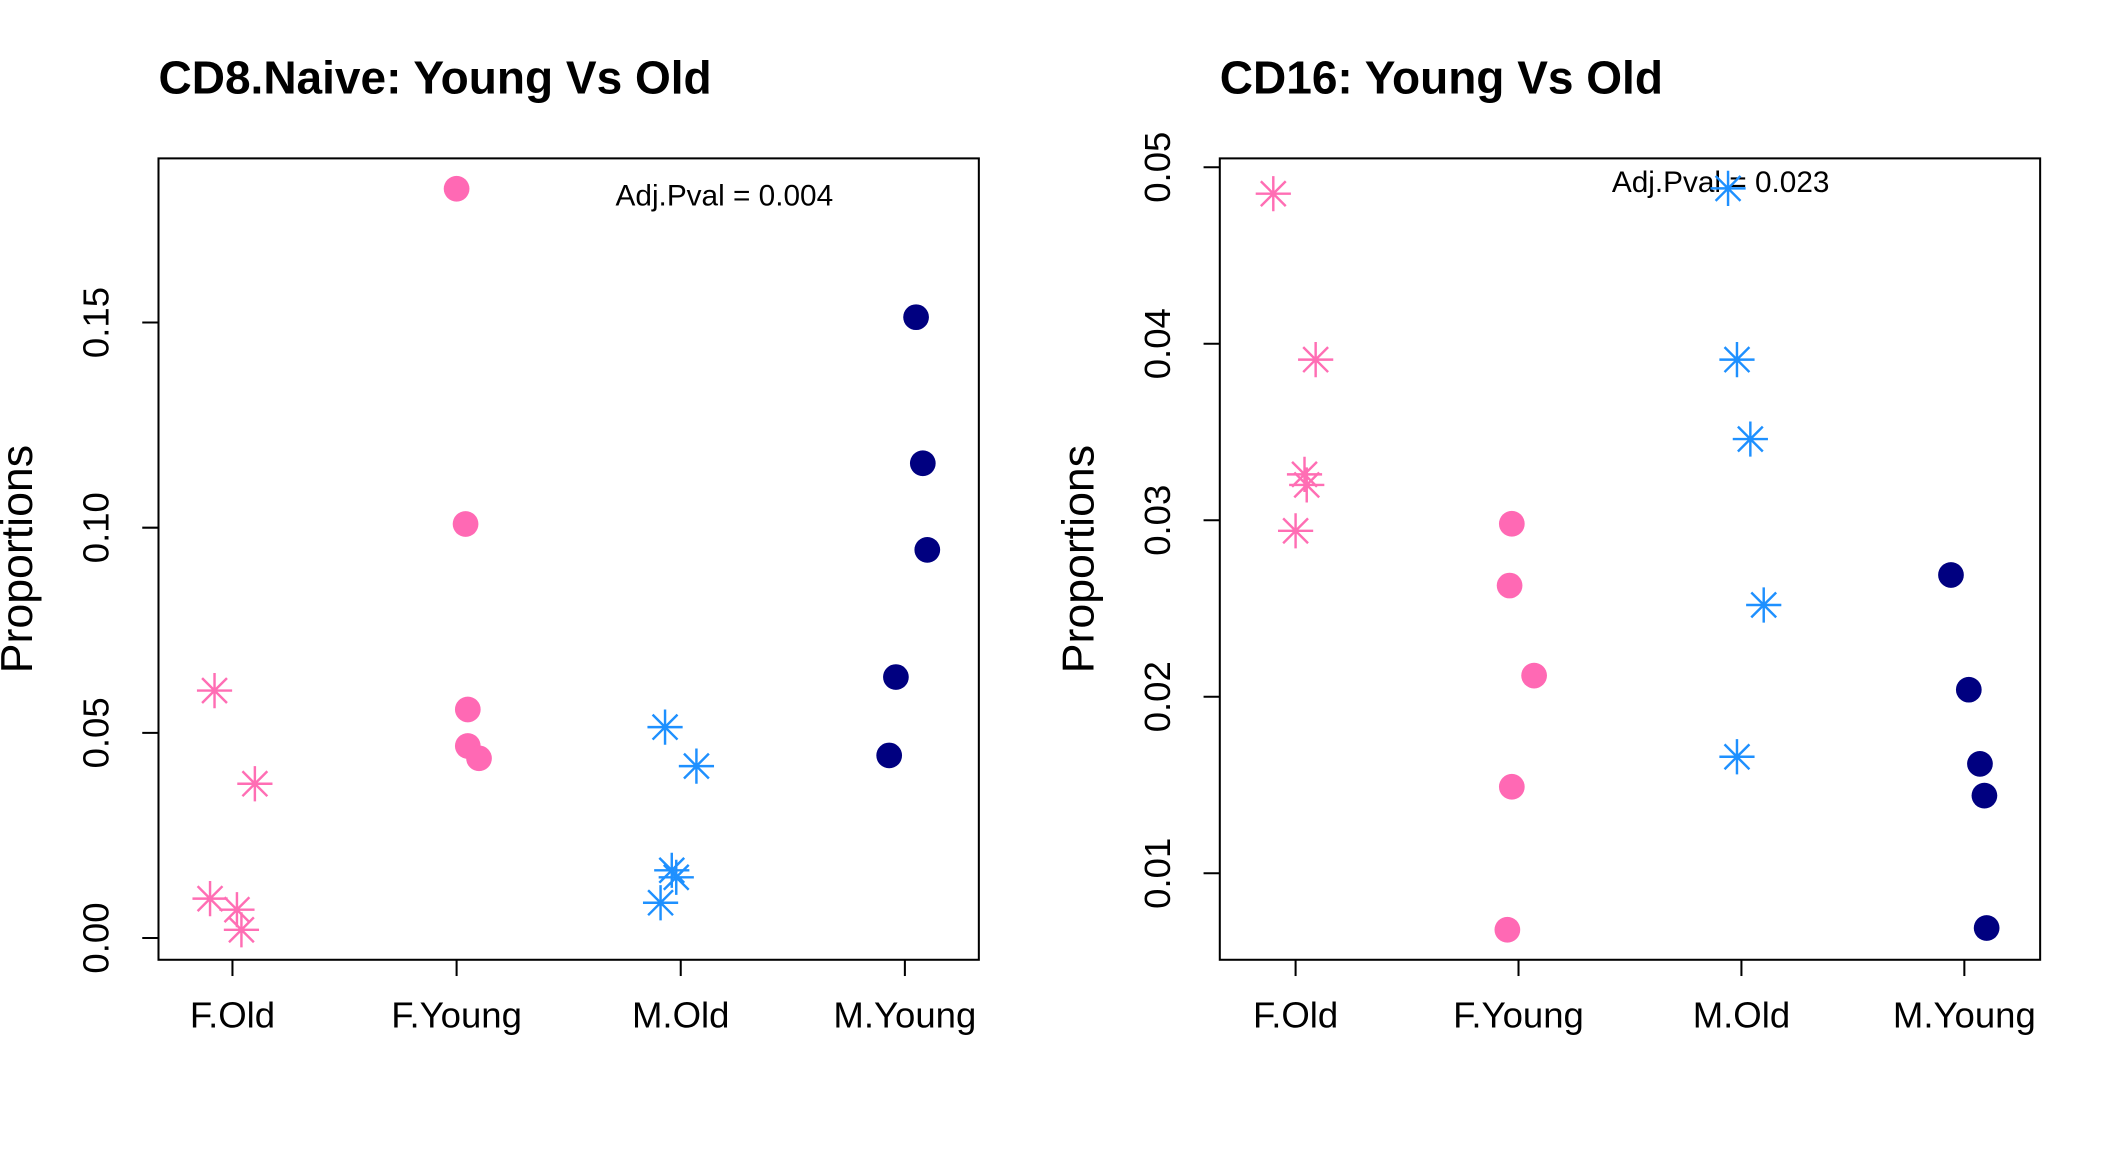 Image resolution: width=2112 pixels, height=1152 pixels. Describe the element at coordinates (1157, 343) in the screenshot. I see `y-tick-label: 0.04` at that location.